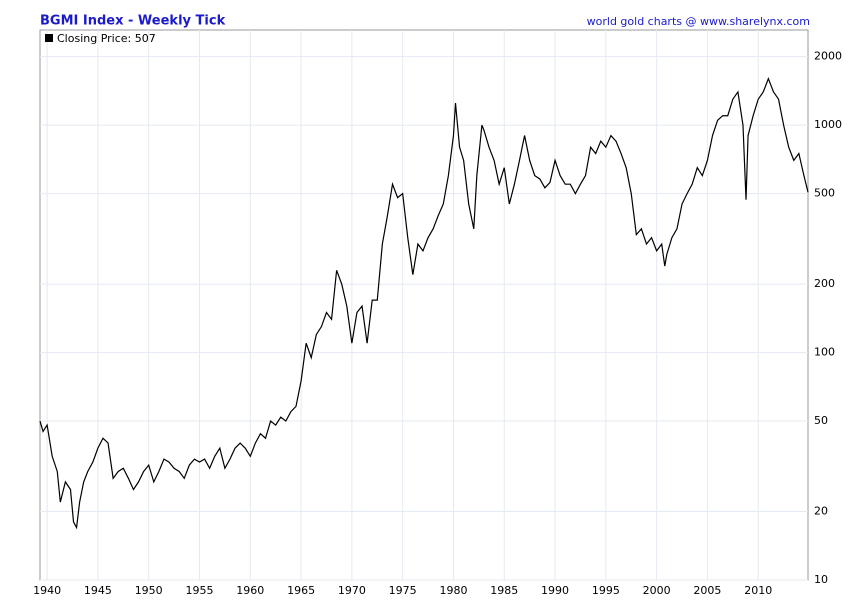  What do you see at coordinates (352, 590) in the screenshot?
I see `x-tick-label: 1970` at bounding box center [352, 590].